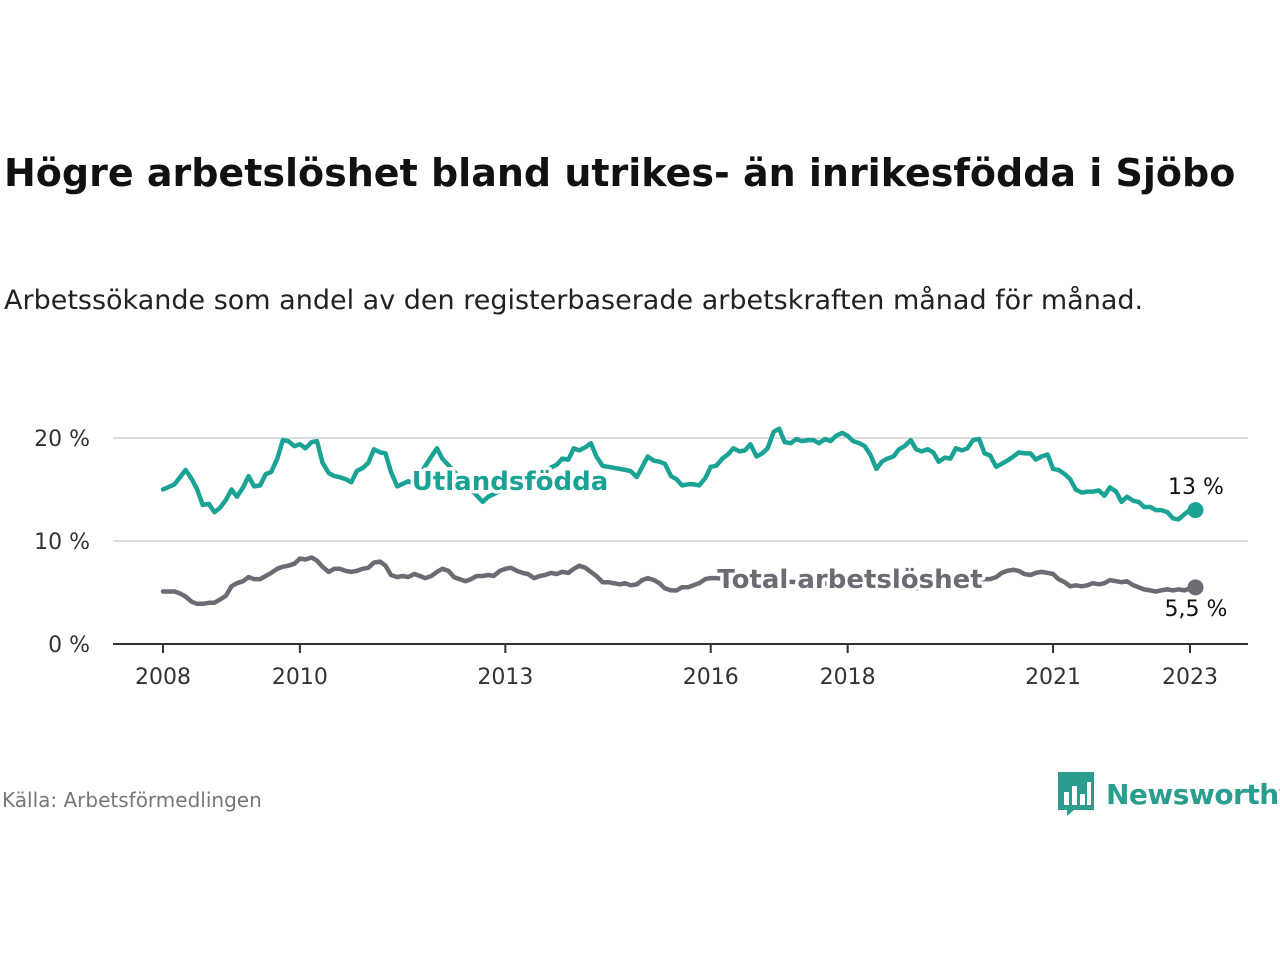  I want to click on x-tick-label: 2016, so click(711, 677).